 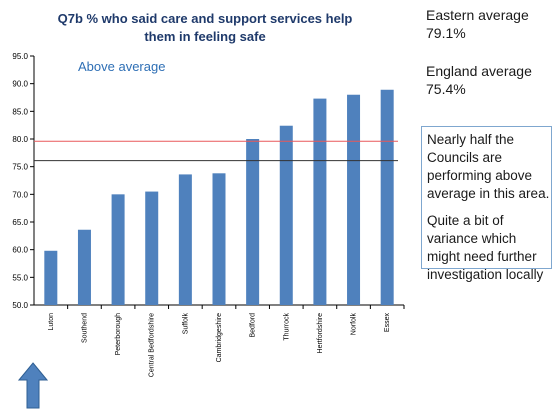 I want to click on x-tick-label: Hertfordshire, so click(x=320, y=333).